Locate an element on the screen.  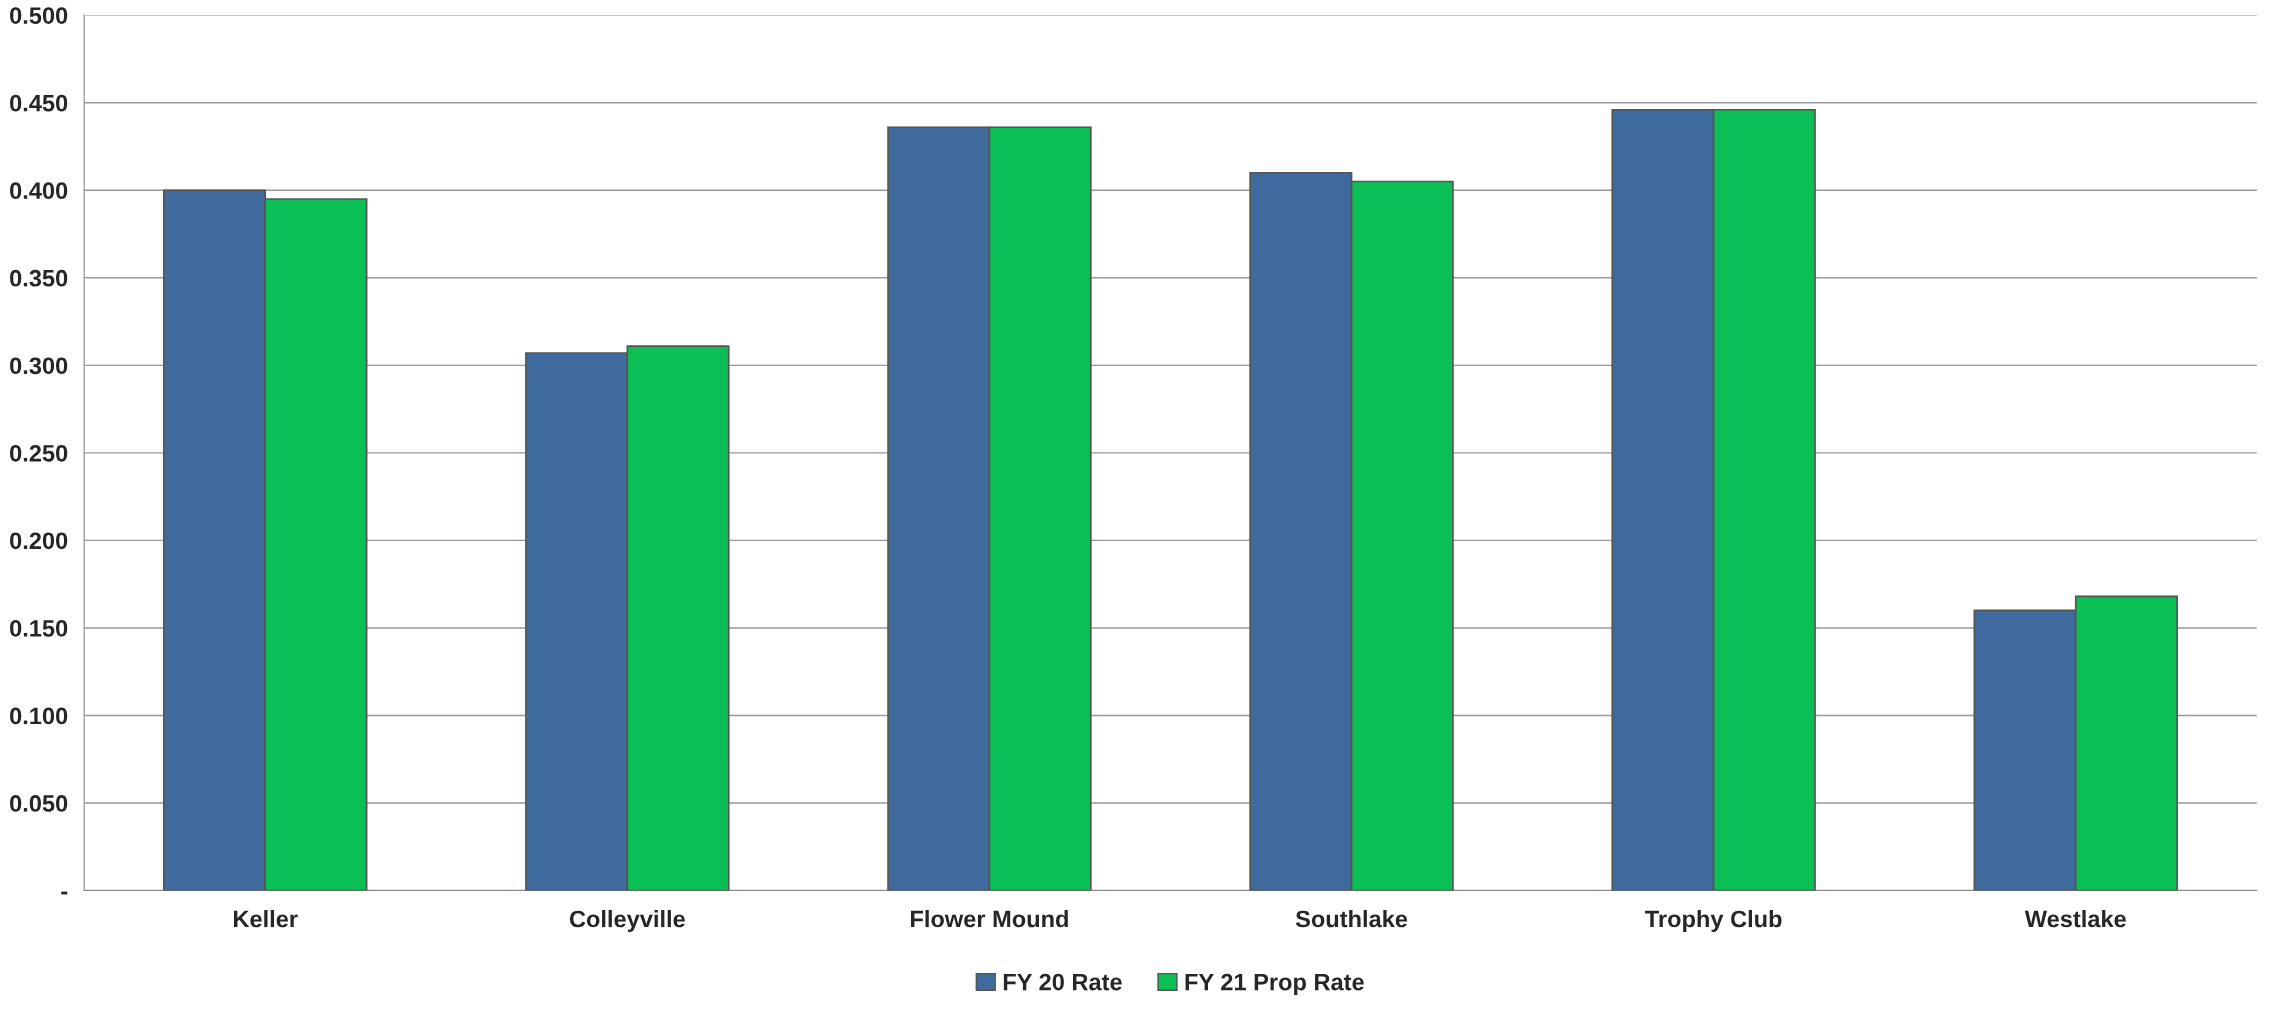
y-tick-label: 0.050 is located at coordinates (39, 803).